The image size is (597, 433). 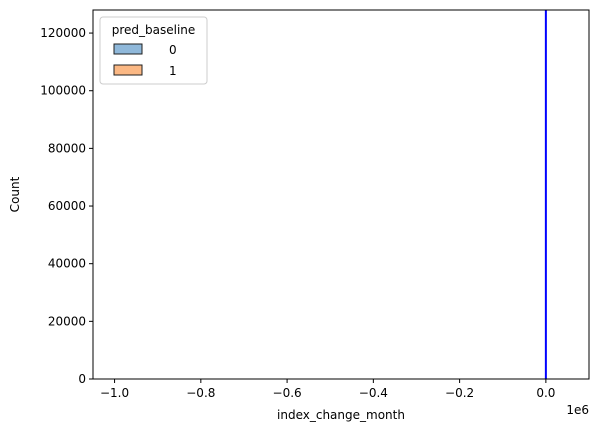 I want to click on y-axis-label: Count, so click(x=15, y=194).